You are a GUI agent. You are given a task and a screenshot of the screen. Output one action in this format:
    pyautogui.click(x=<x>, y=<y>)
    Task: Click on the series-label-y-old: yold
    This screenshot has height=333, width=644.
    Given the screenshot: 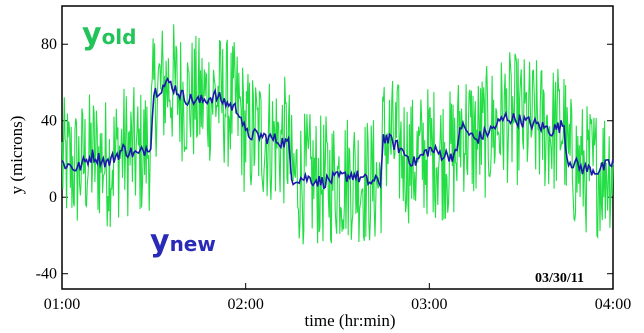 What is the action you would take?
    pyautogui.click(x=109, y=34)
    